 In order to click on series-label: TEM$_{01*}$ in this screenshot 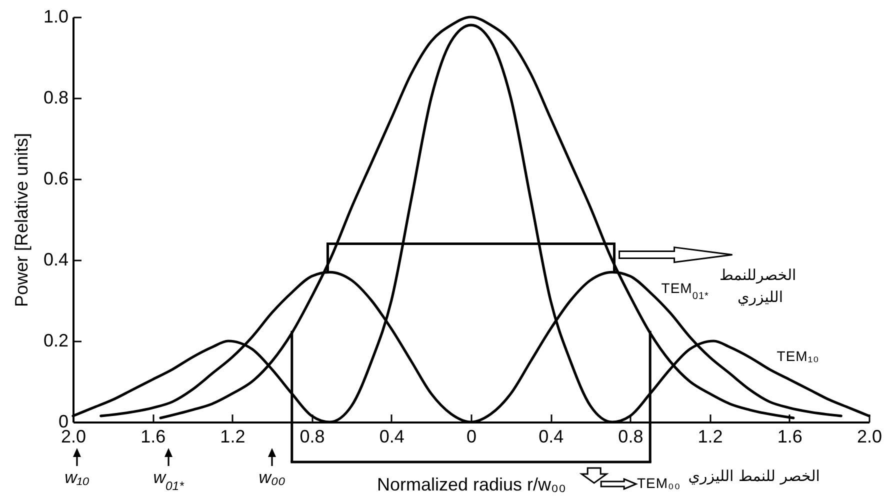, I will do `click(685, 291)`.